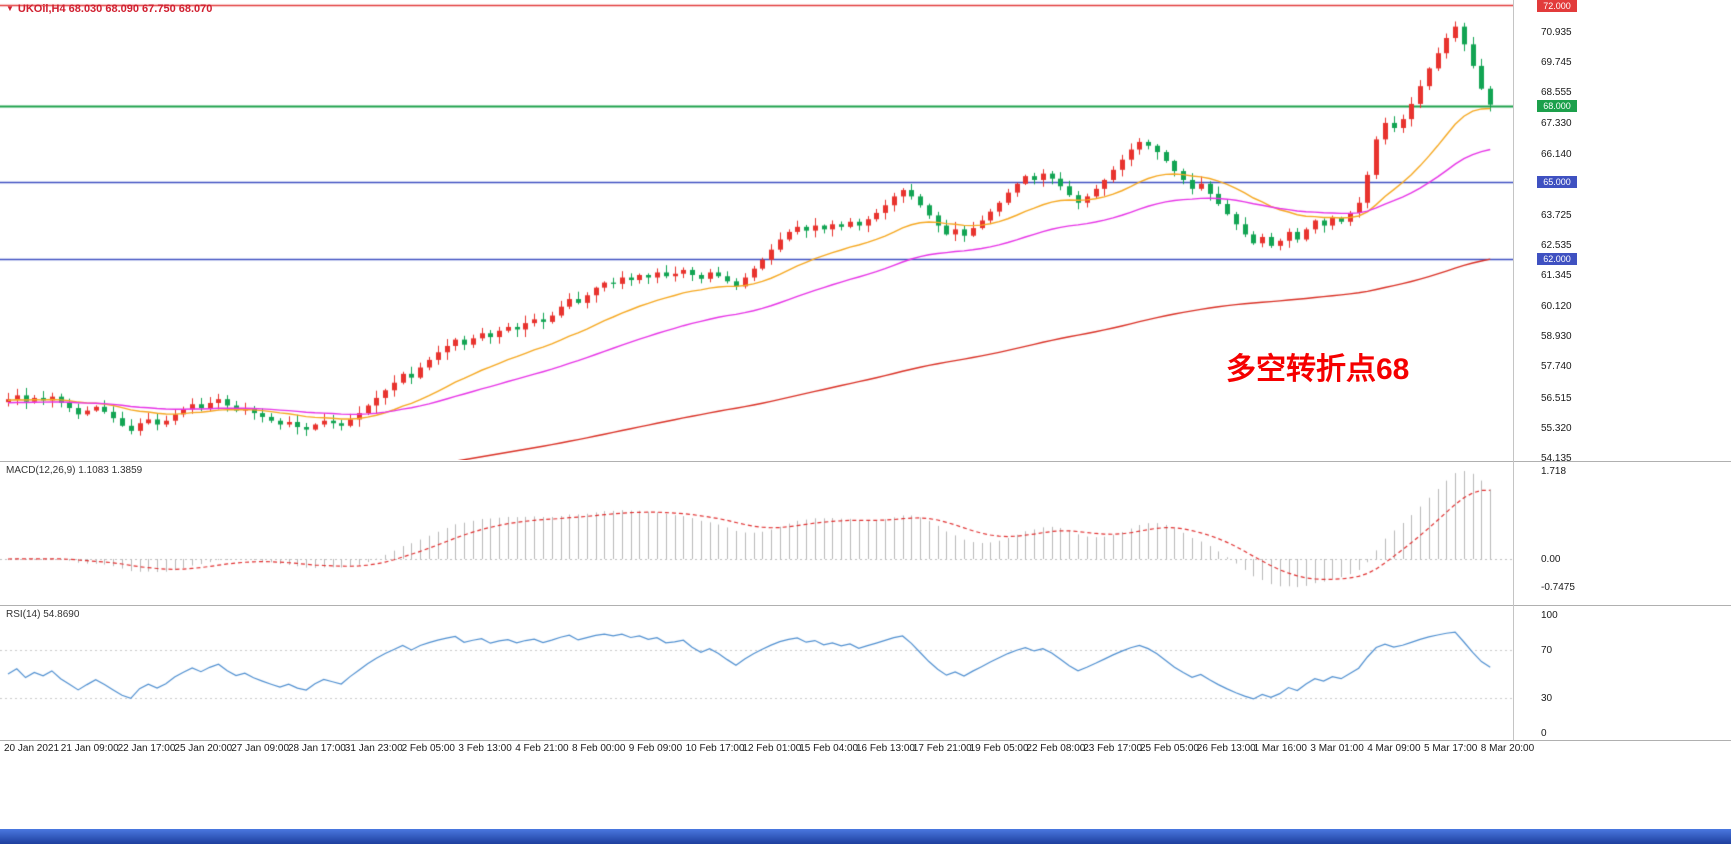 The height and width of the screenshot is (844, 1731). I want to click on time-axis-label: 16 Feb 13:00, so click(885, 748).